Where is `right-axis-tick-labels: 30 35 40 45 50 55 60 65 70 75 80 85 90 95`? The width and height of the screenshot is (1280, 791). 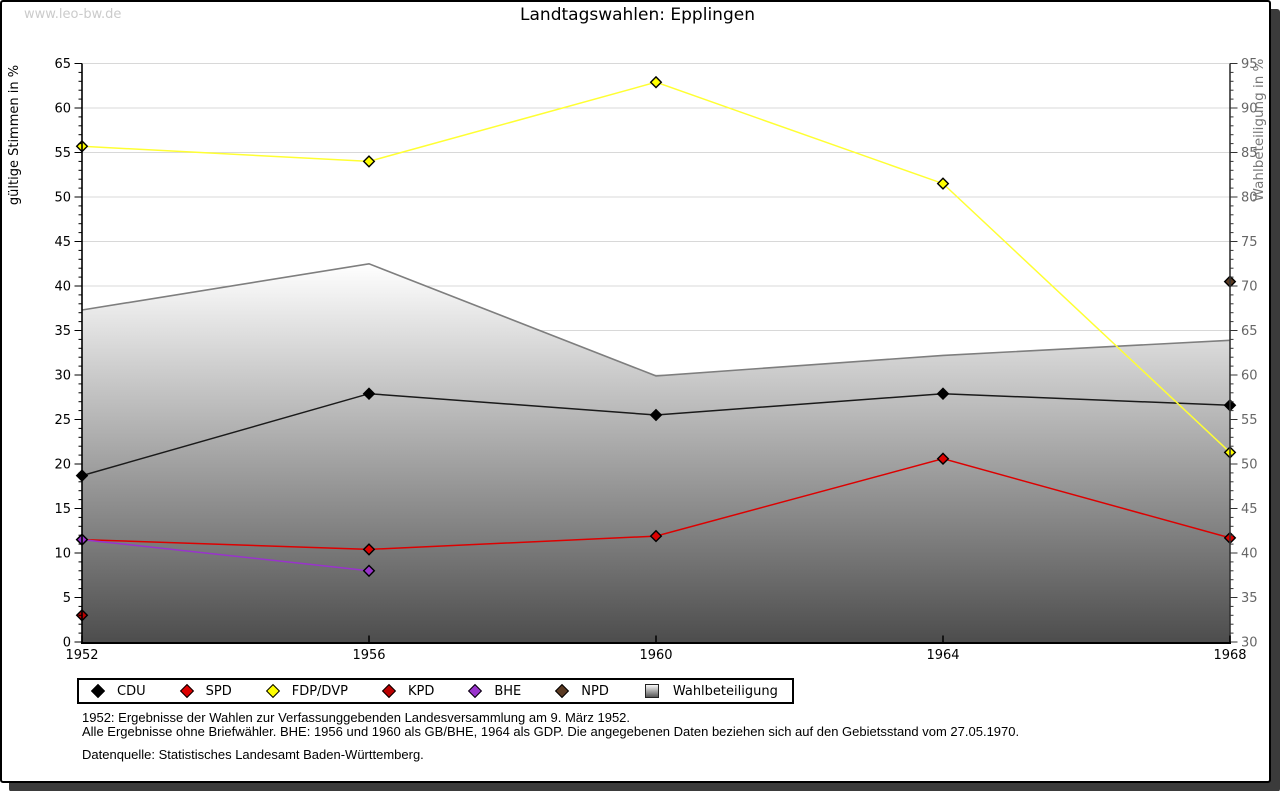
right-axis-tick-labels: 30 35 40 45 50 55 60 65 70 75 80 85 90 95 is located at coordinates (1249, 354).